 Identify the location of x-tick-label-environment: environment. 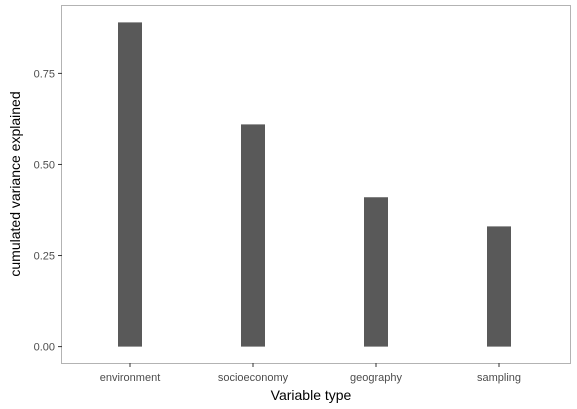
(130, 378).